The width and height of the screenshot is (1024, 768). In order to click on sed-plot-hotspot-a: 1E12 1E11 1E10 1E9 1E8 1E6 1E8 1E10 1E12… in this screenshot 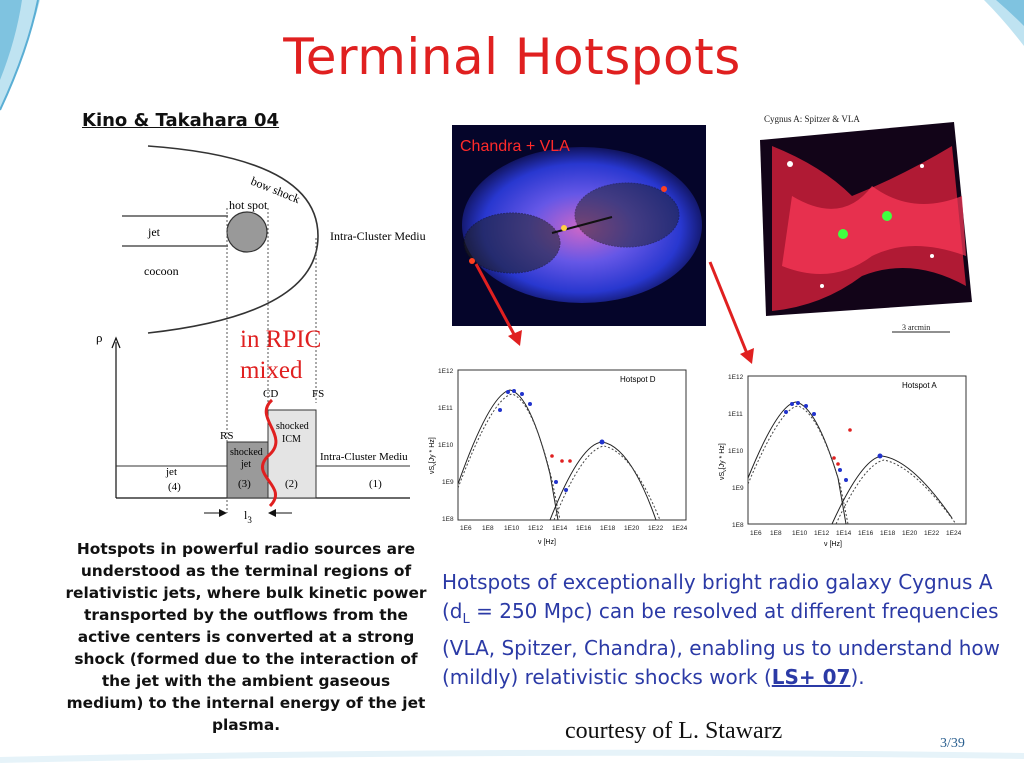, I will do `click(842, 458)`.